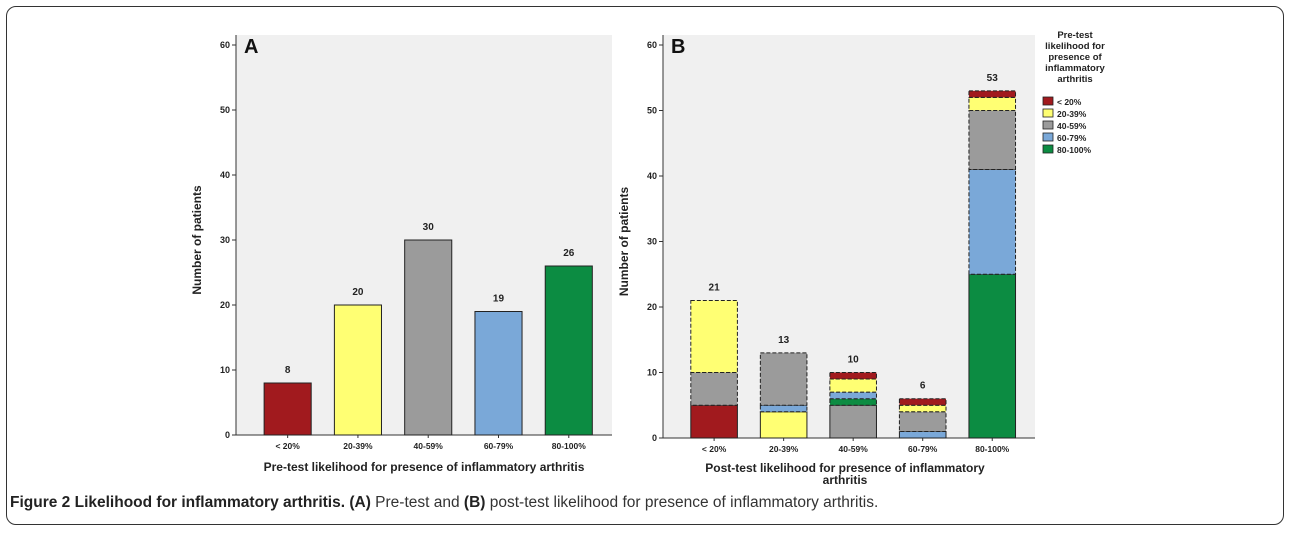 The width and height of the screenshot is (1292, 533). What do you see at coordinates (358, 292) in the screenshot?
I see `data-label: 20` at bounding box center [358, 292].